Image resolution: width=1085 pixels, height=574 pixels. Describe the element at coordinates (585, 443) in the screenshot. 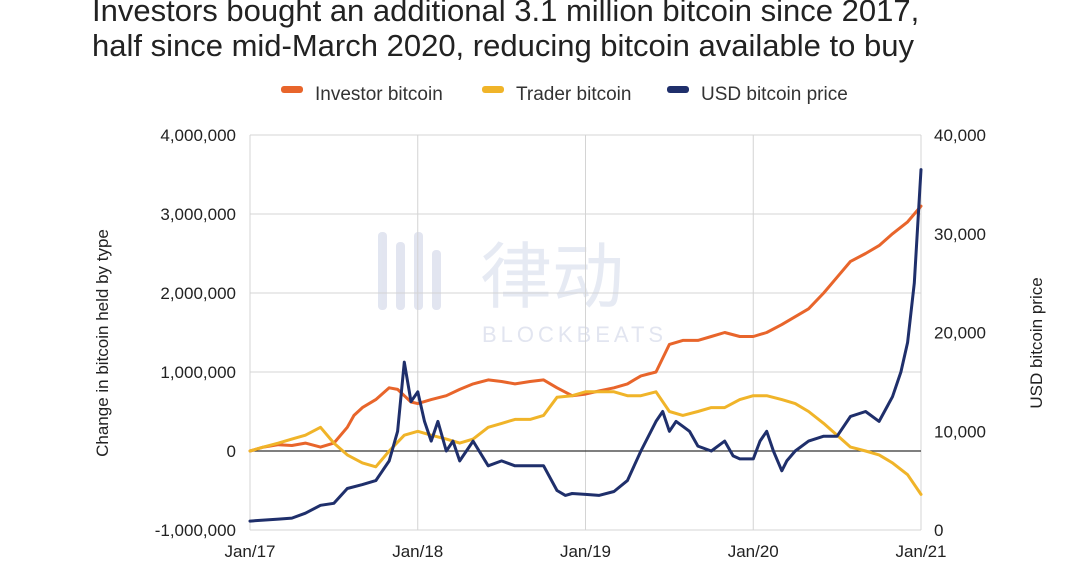

I see `series-line-trader` at that location.